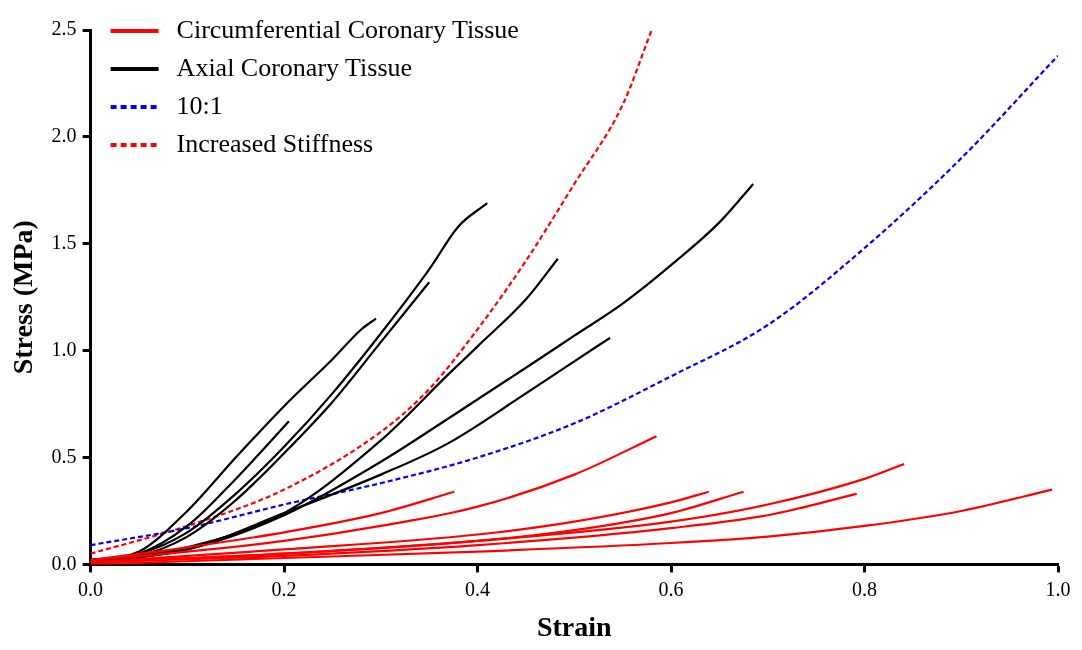  I want to click on x-axis-title: Strain, so click(574, 627).